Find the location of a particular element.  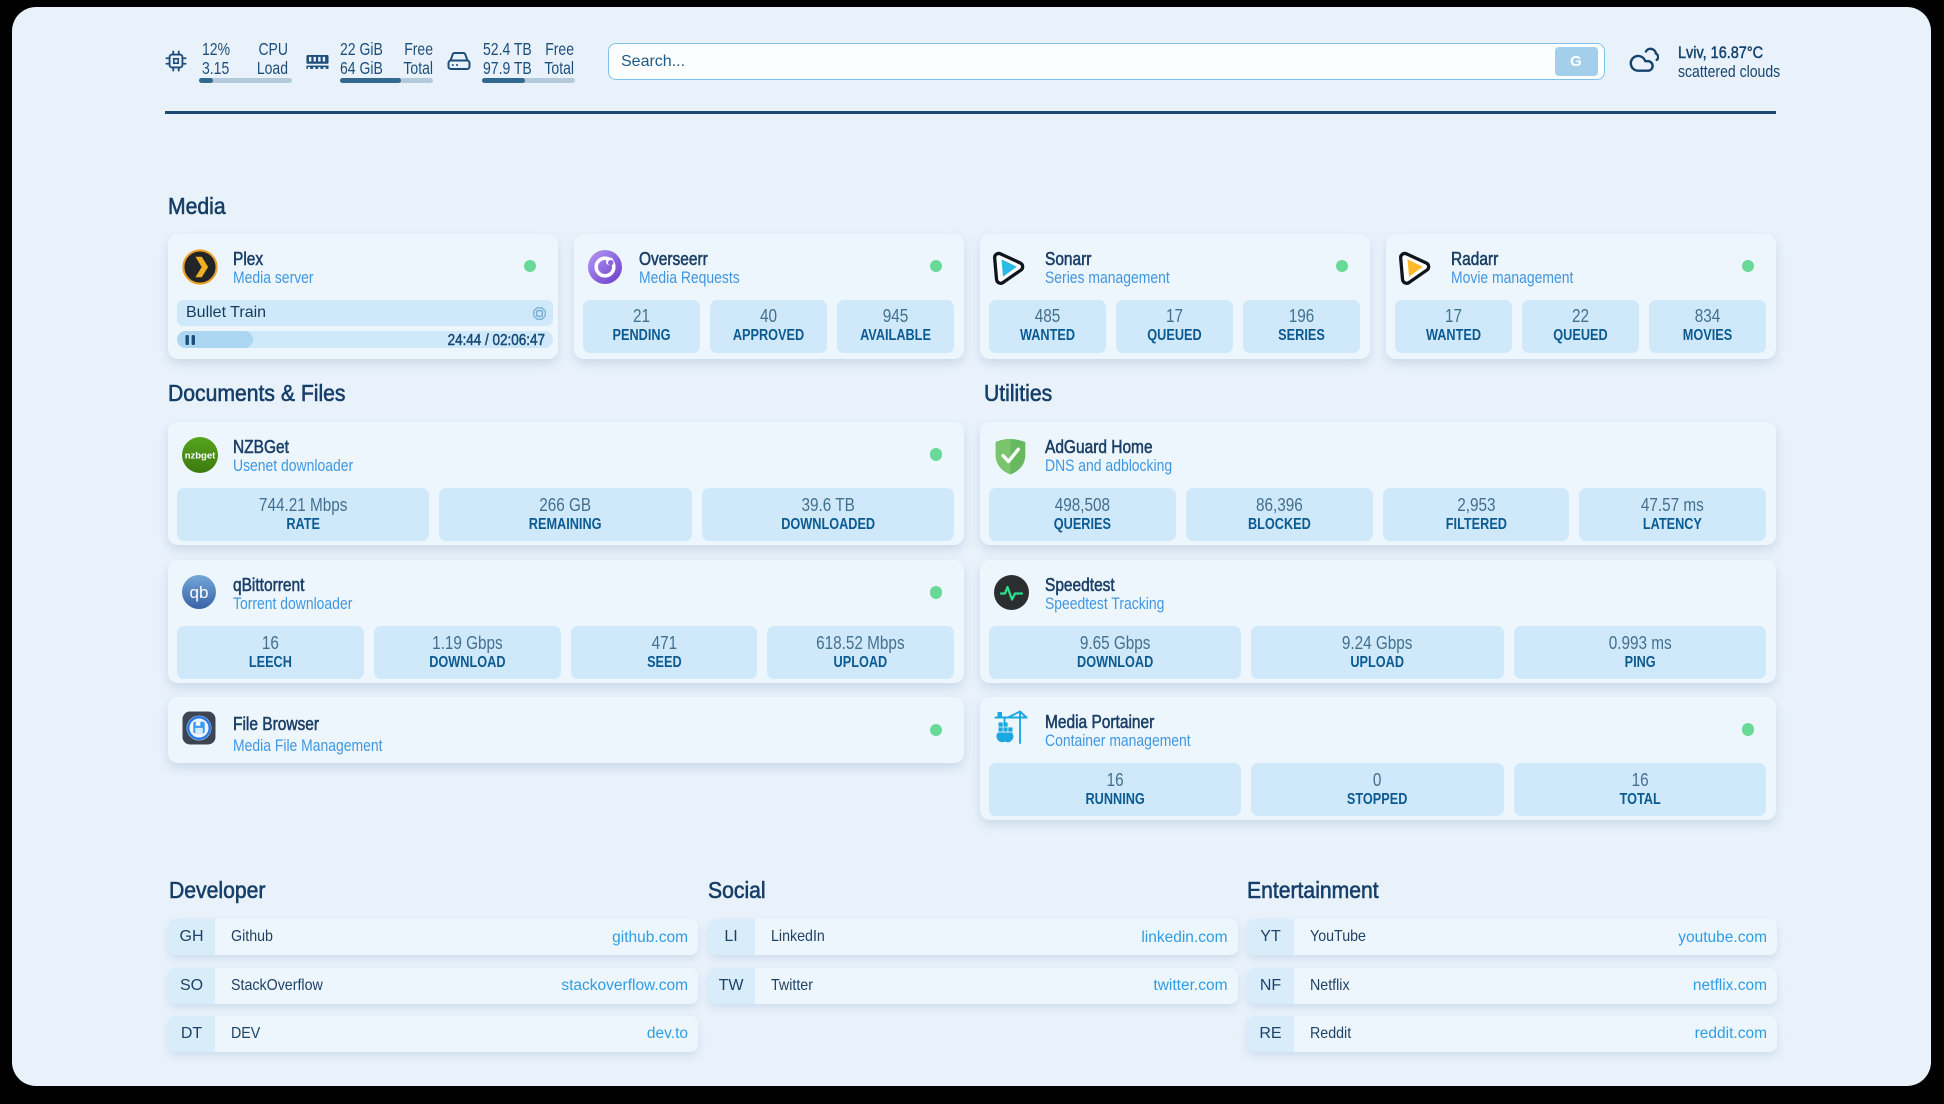

svg-text: nzbget is located at coordinates (199, 456).